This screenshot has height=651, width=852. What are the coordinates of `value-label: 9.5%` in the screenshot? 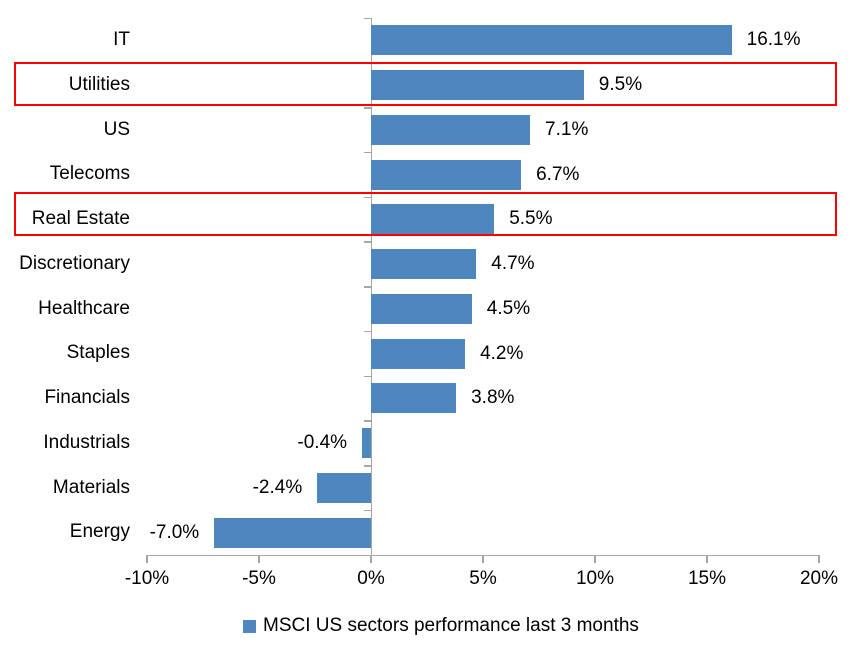 It's located at (620, 85).